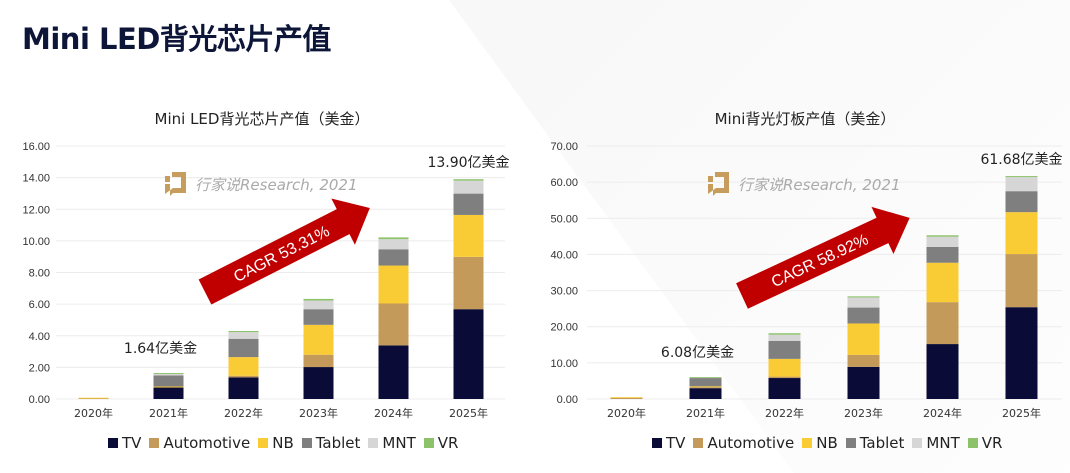 This screenshot has height=473, width=1070. I want to click on legend-item-automotive: Automotive, so click(743, 443).